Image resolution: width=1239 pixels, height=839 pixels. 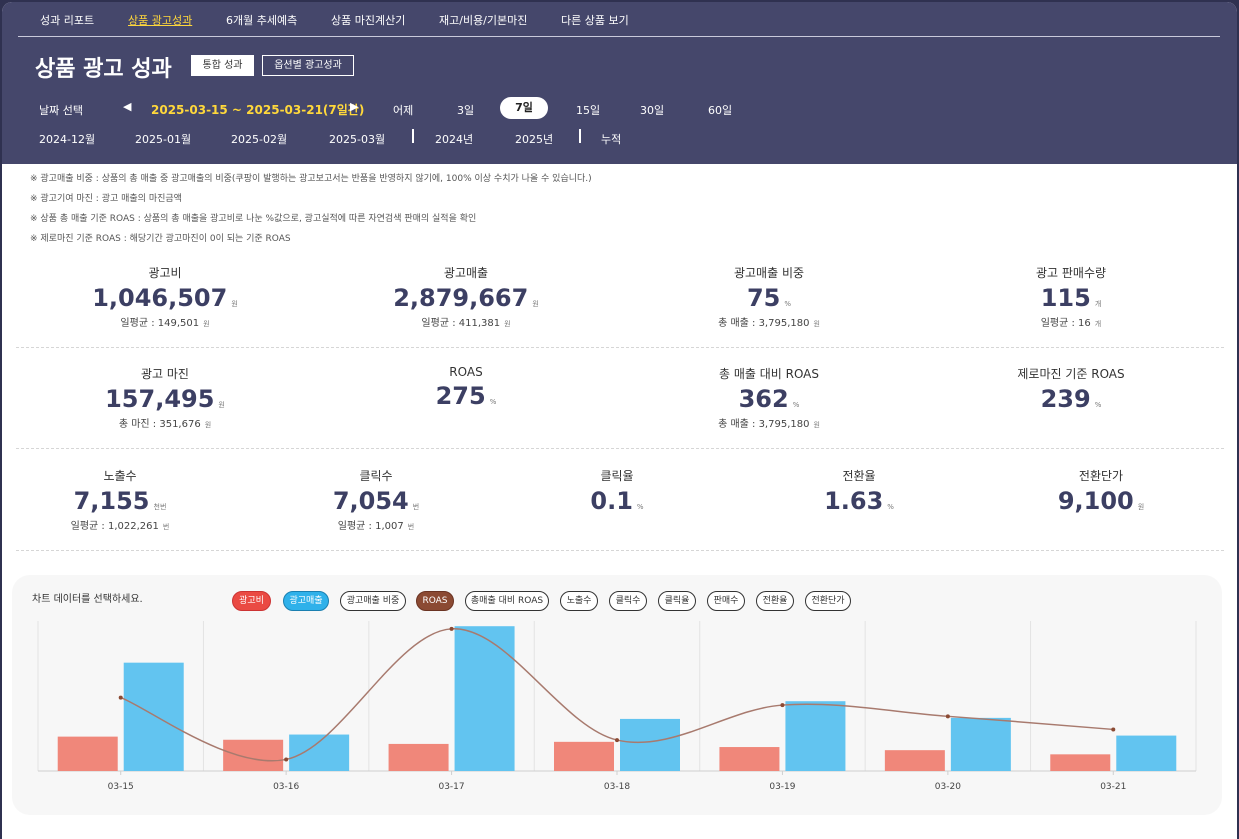 What do you see at coordinates (413, 136) in the screenshot?
I see `separator` at bounding box center [413, 136].